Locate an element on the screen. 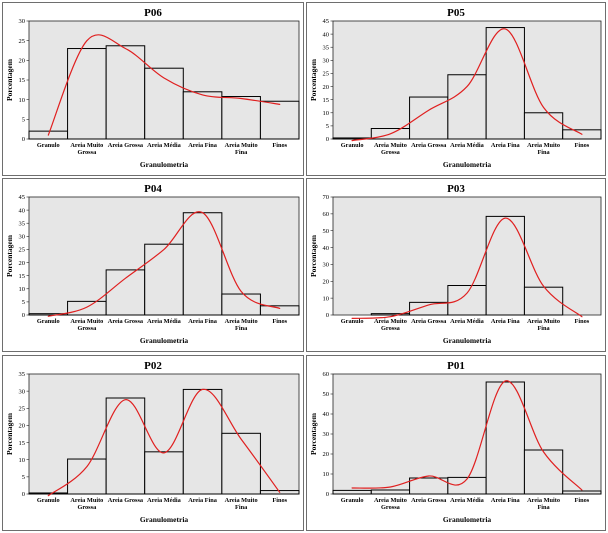 The width and height of the screenshot is (608, 533). chart-title: P03 is located at coordinates (456, 189).